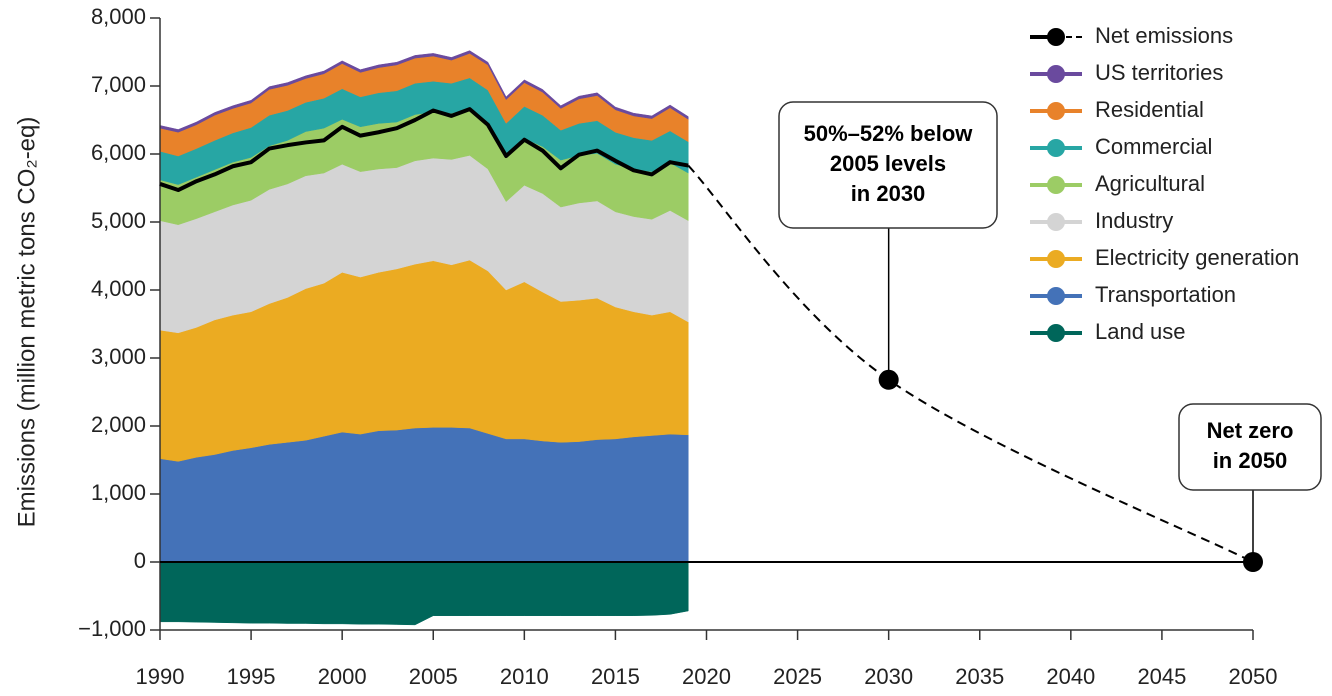 The height and width of the screenshot is (696, 1332). I want to click on x-tick-label: 2040, so click(1070, 676).